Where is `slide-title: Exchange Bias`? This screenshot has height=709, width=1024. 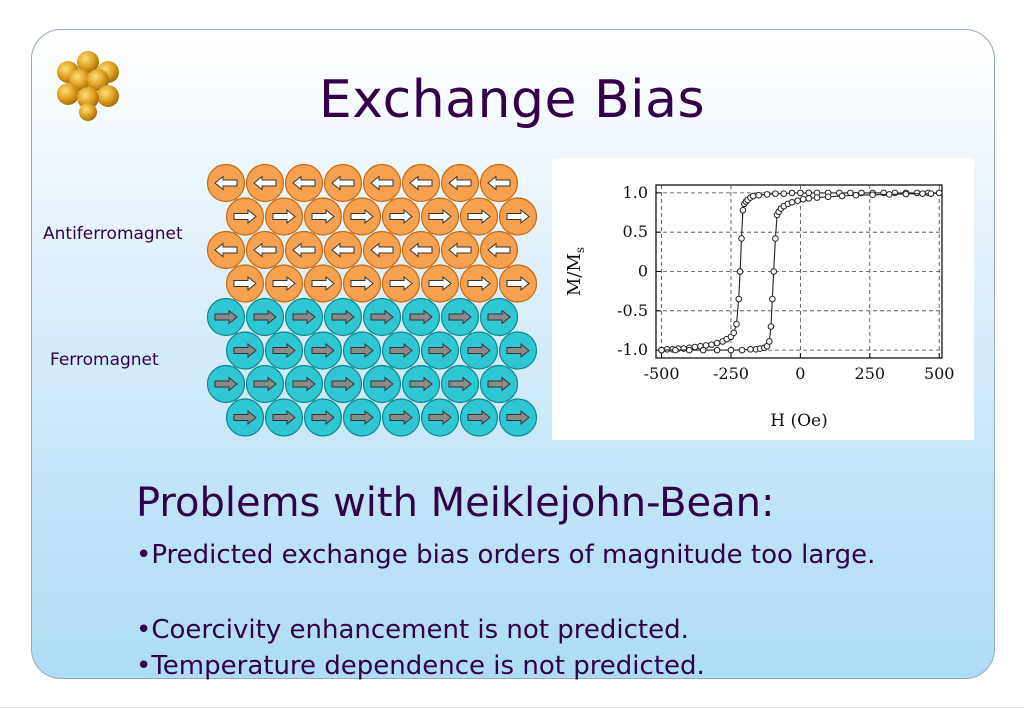 slide-title: Exchange Bias is located at coordinates (512, 100).